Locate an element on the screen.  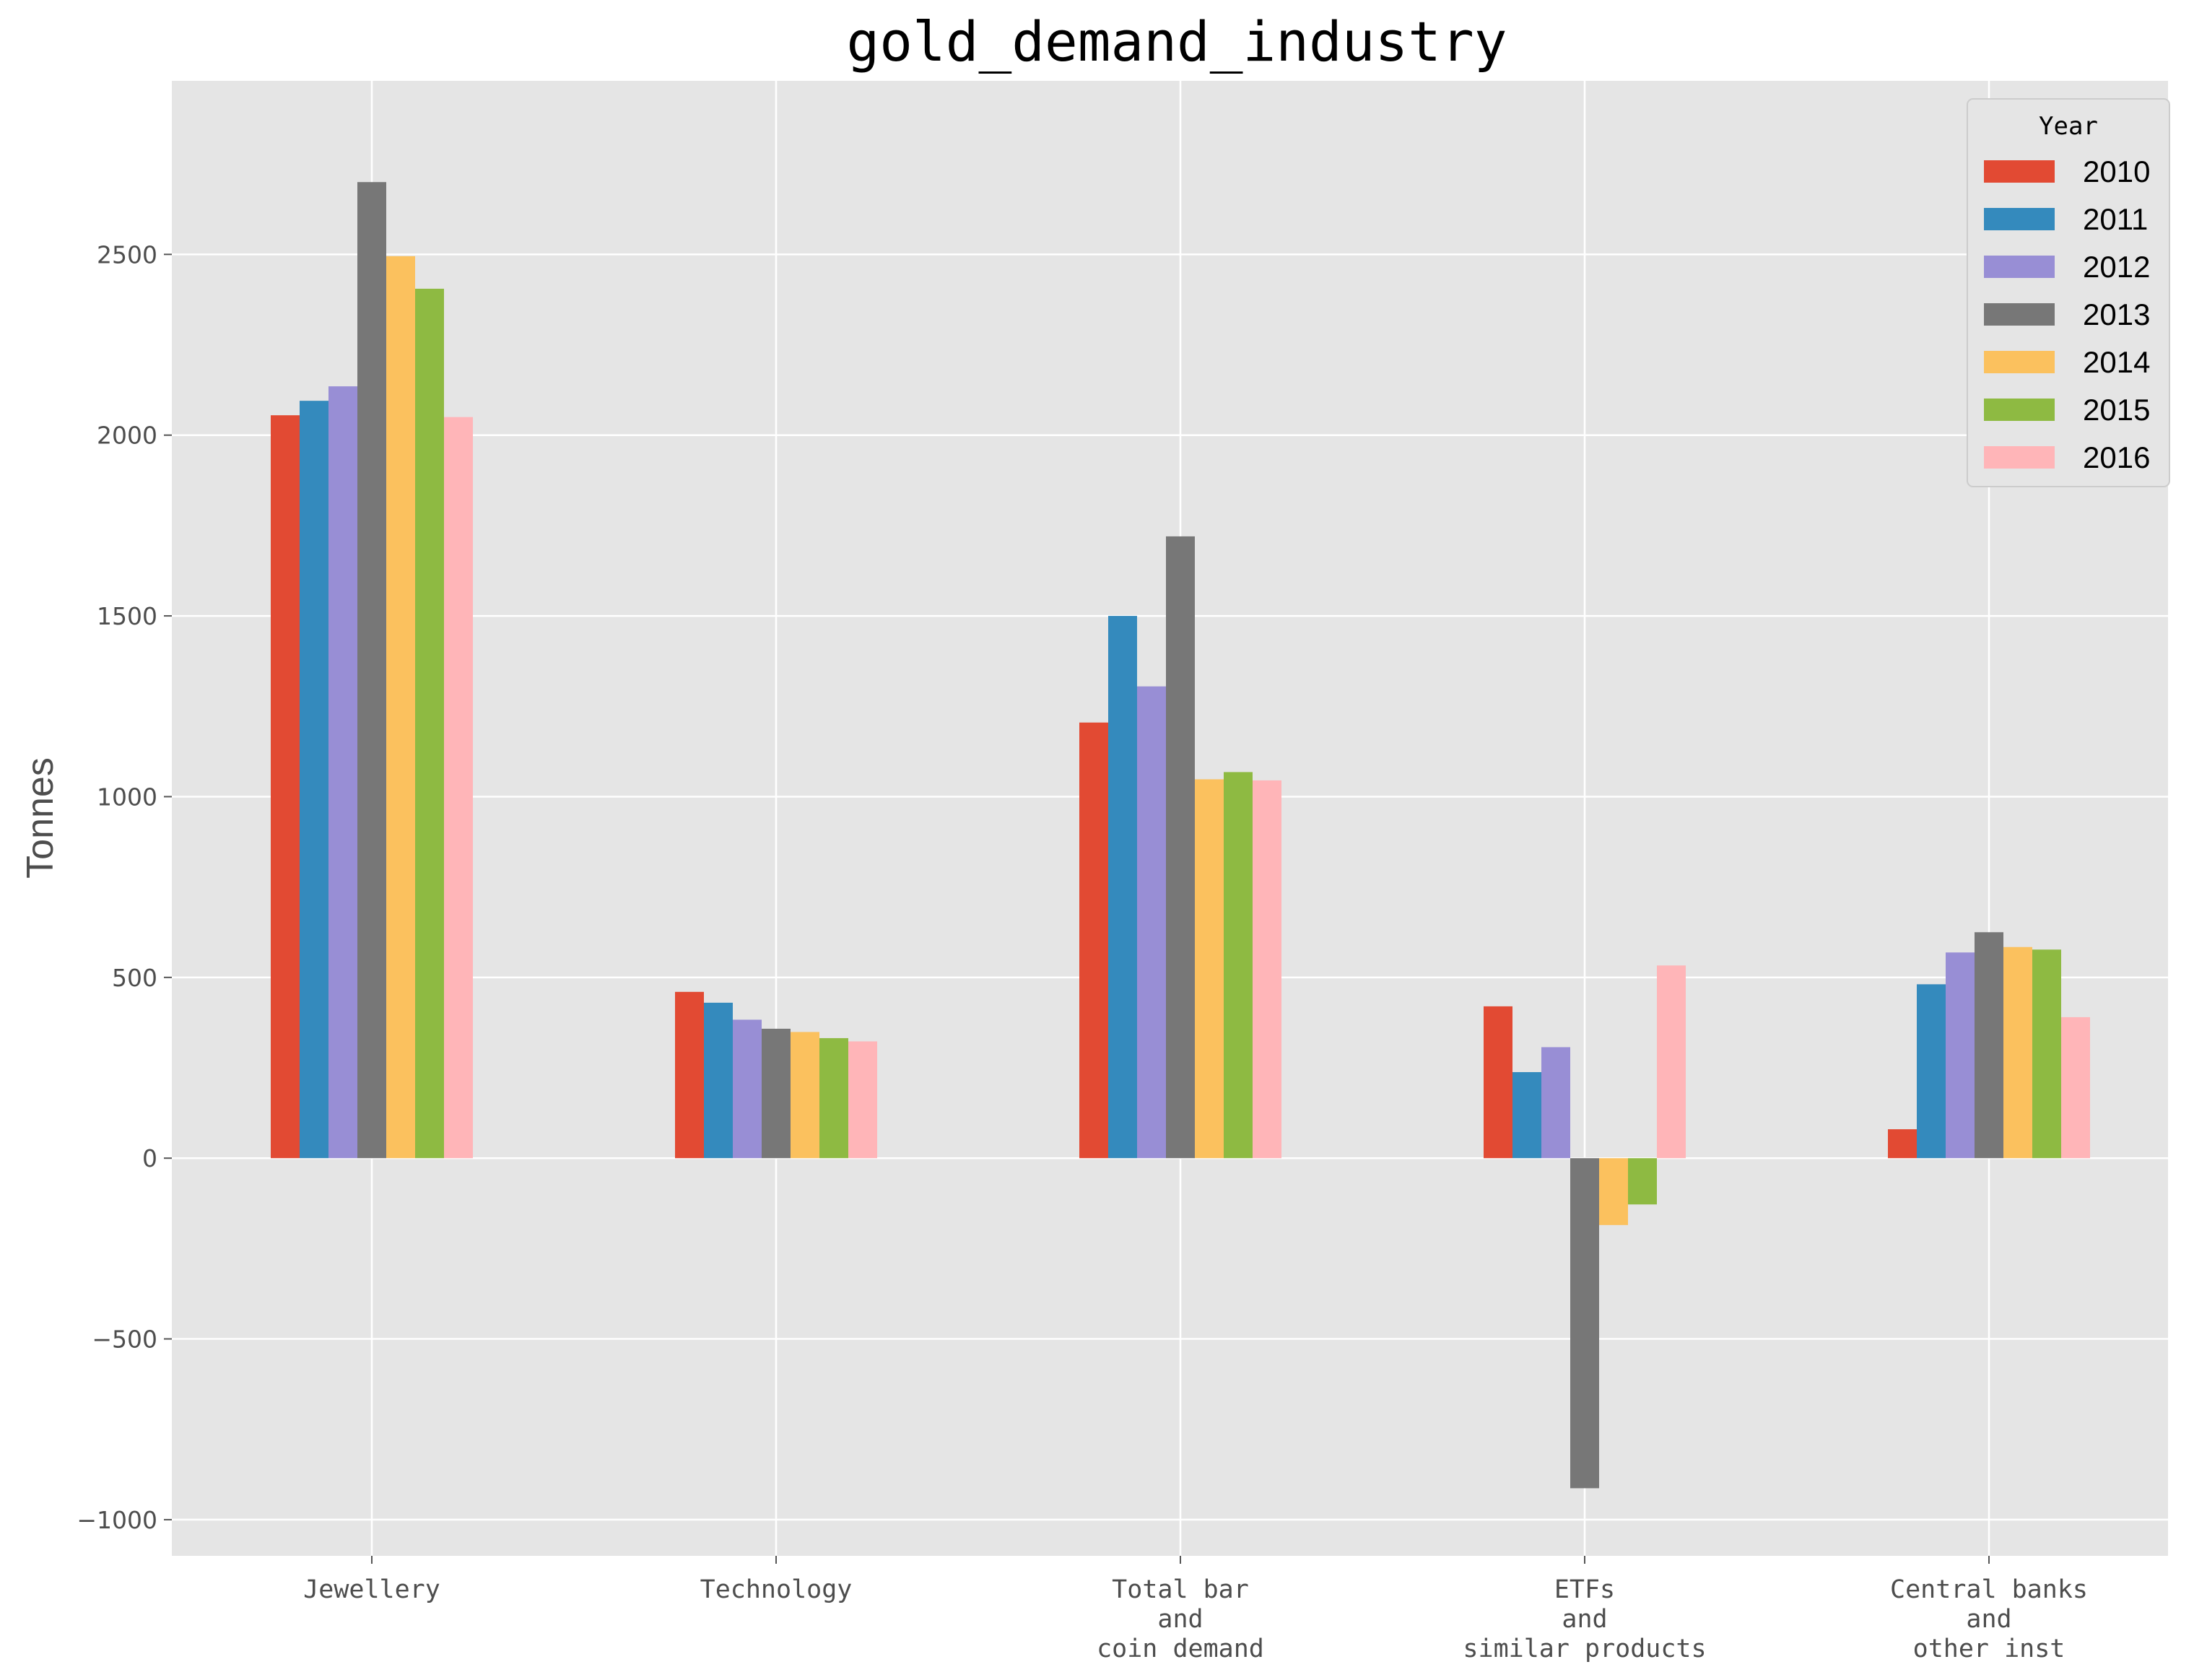
legend-swatch-2011 is located at coordinates (2019, 219).